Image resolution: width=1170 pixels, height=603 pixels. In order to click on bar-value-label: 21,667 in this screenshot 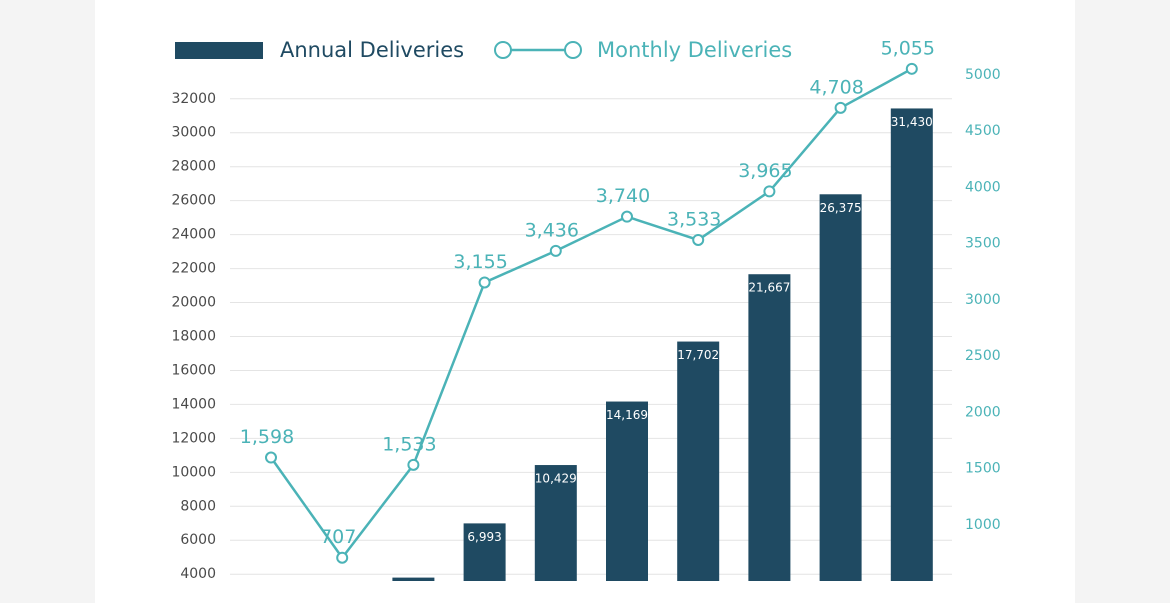, I will do `click(769, 288)`.